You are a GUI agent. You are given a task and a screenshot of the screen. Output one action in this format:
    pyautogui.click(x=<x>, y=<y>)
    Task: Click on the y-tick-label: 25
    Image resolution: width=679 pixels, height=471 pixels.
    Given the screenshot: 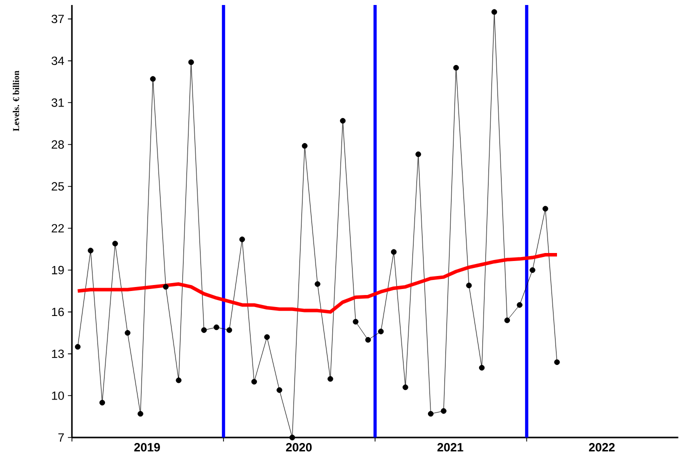 What is the action you would take?
    pyautogui.click(x=58, y=186)
    